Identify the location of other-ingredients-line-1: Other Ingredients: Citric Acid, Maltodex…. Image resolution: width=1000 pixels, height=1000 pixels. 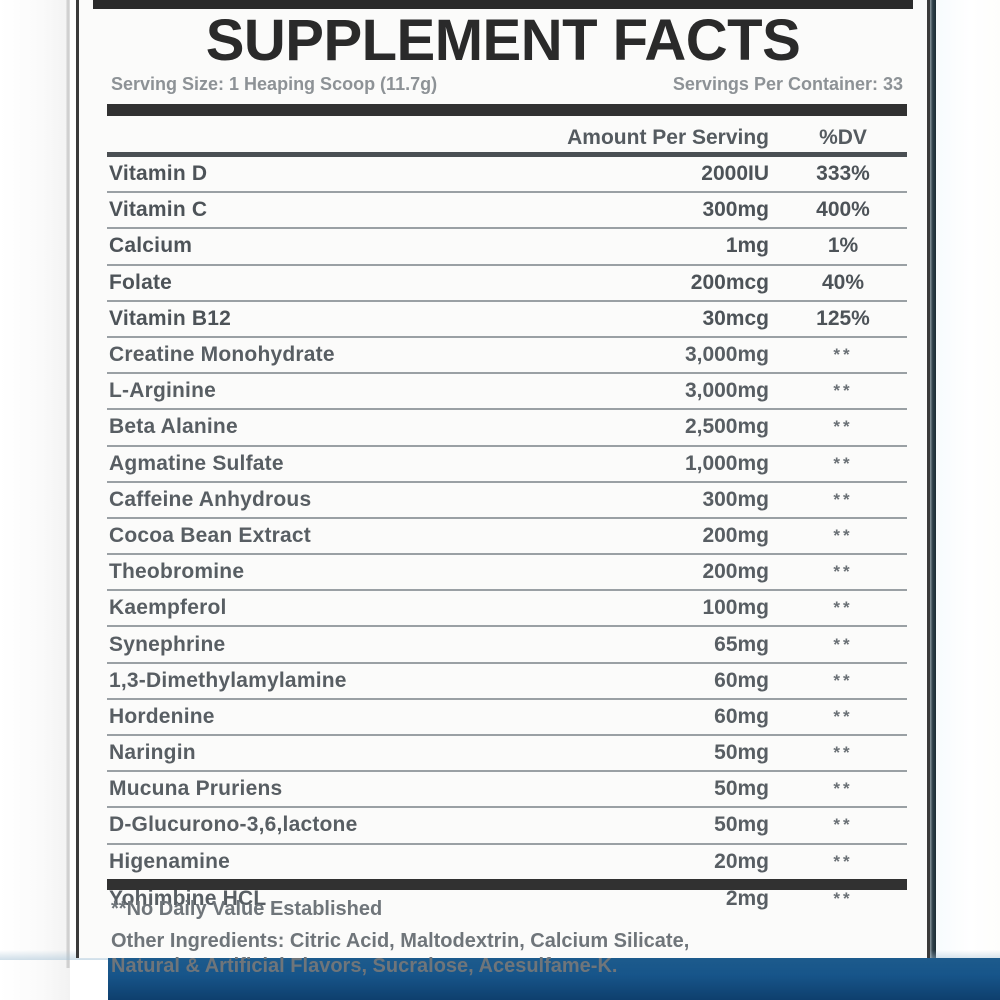
(400, 941).